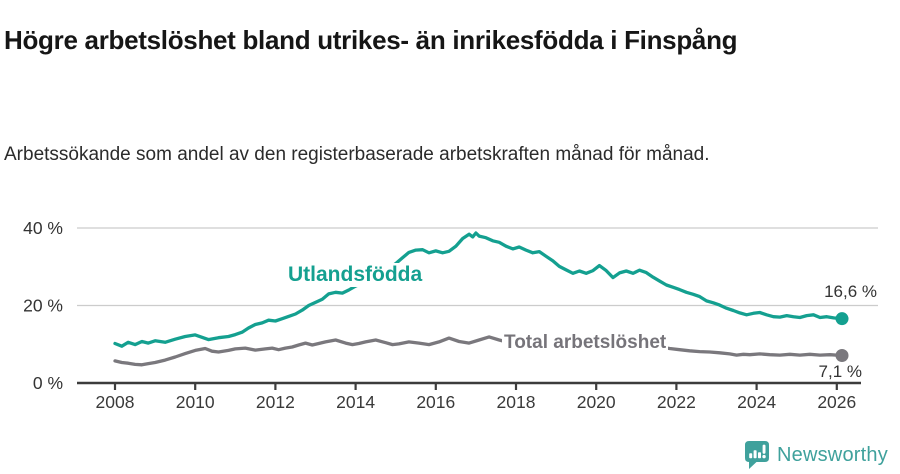  What do you see at coordinates (596, 402) in the screenshot?
I see `x-axis-label: 2020` at bounding box center [596, 402].